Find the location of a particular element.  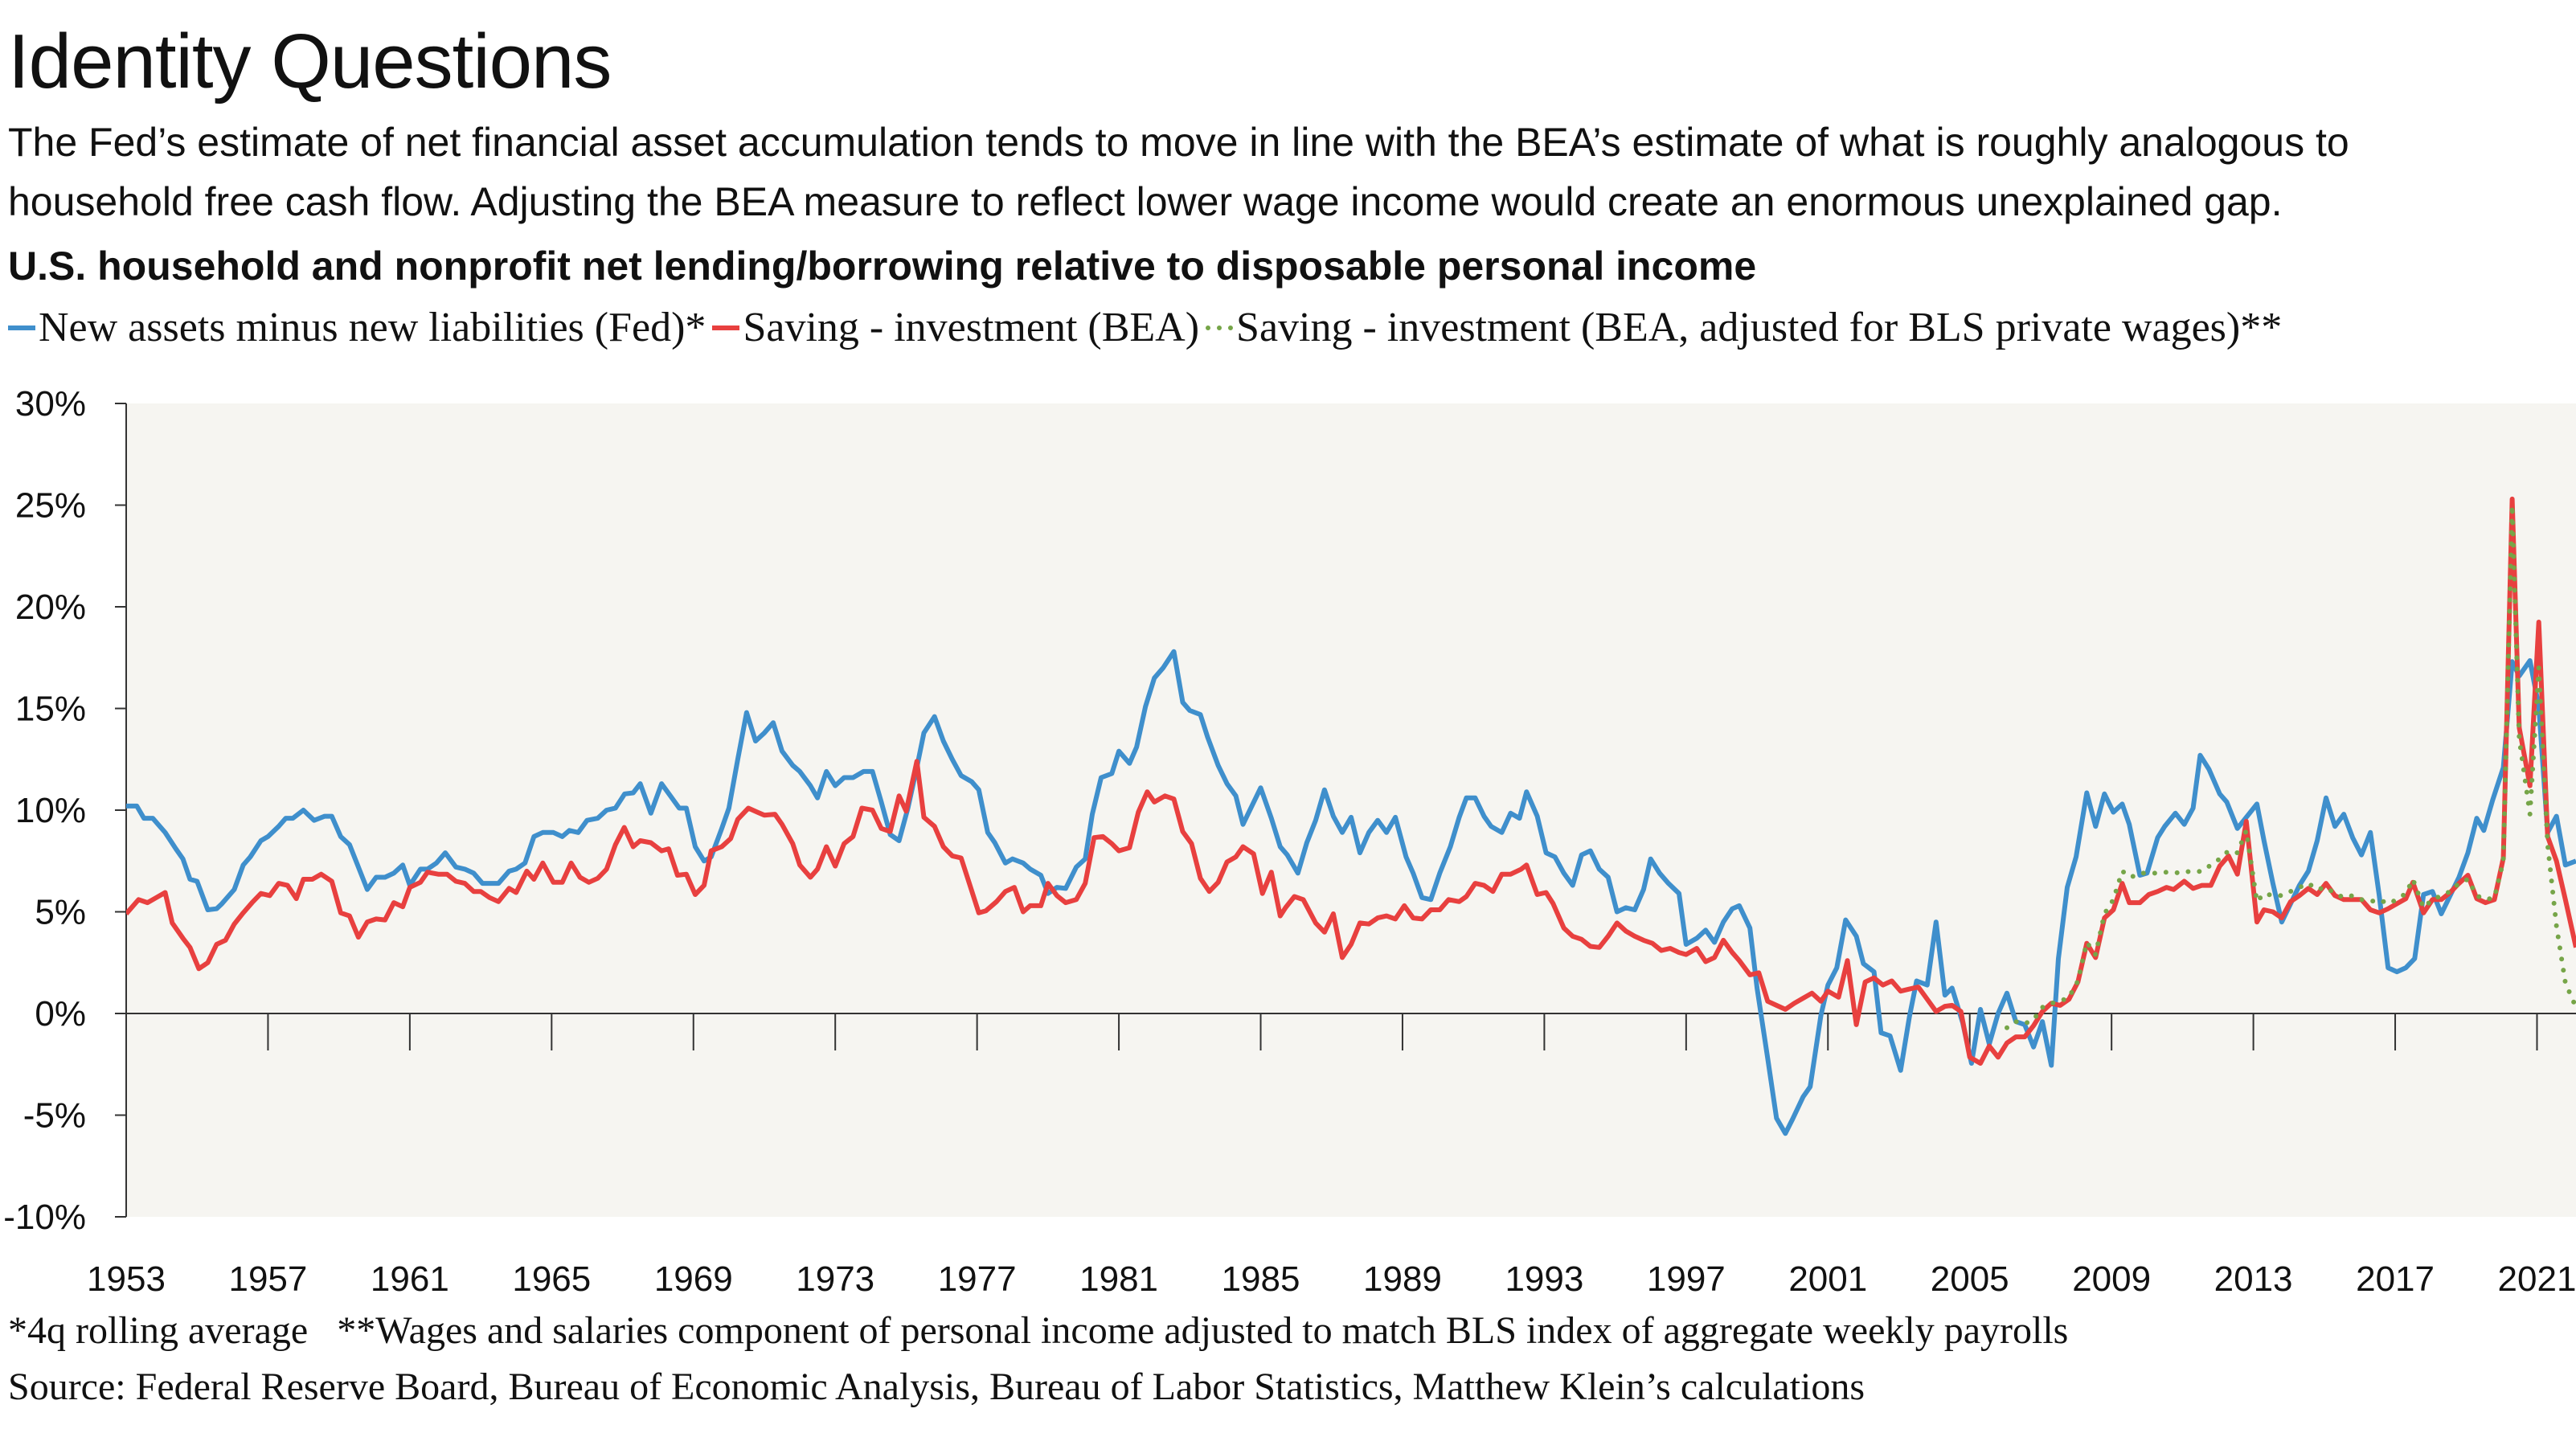

legend-swatch-bea-adjusted is located at coordinates (1220, 327).